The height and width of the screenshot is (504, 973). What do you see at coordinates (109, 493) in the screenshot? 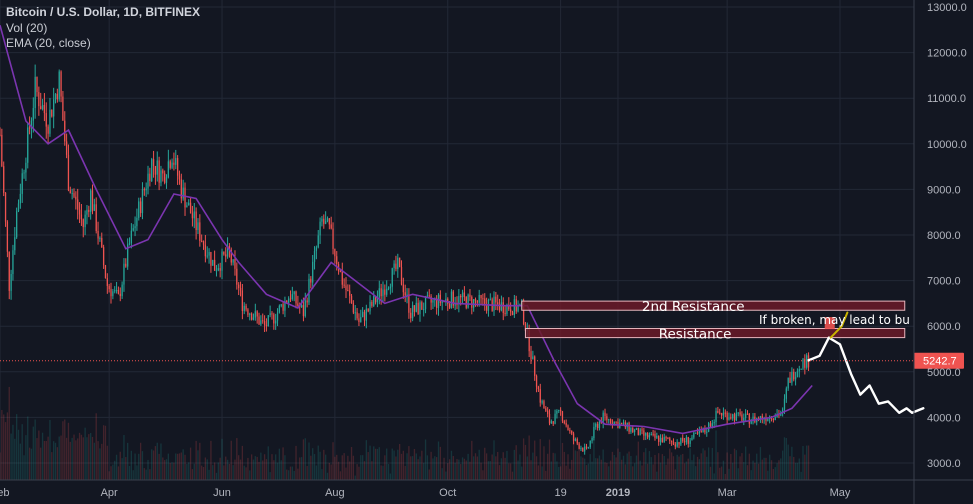
I see `x-tick-label: Apr` at bounding box center [109, 493].